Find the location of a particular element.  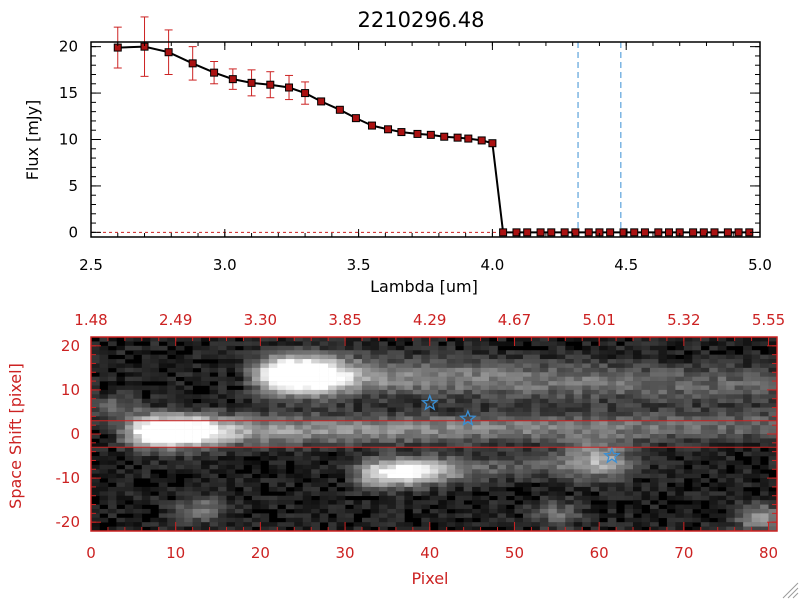

flux-point is located at coordinates (321, 101).